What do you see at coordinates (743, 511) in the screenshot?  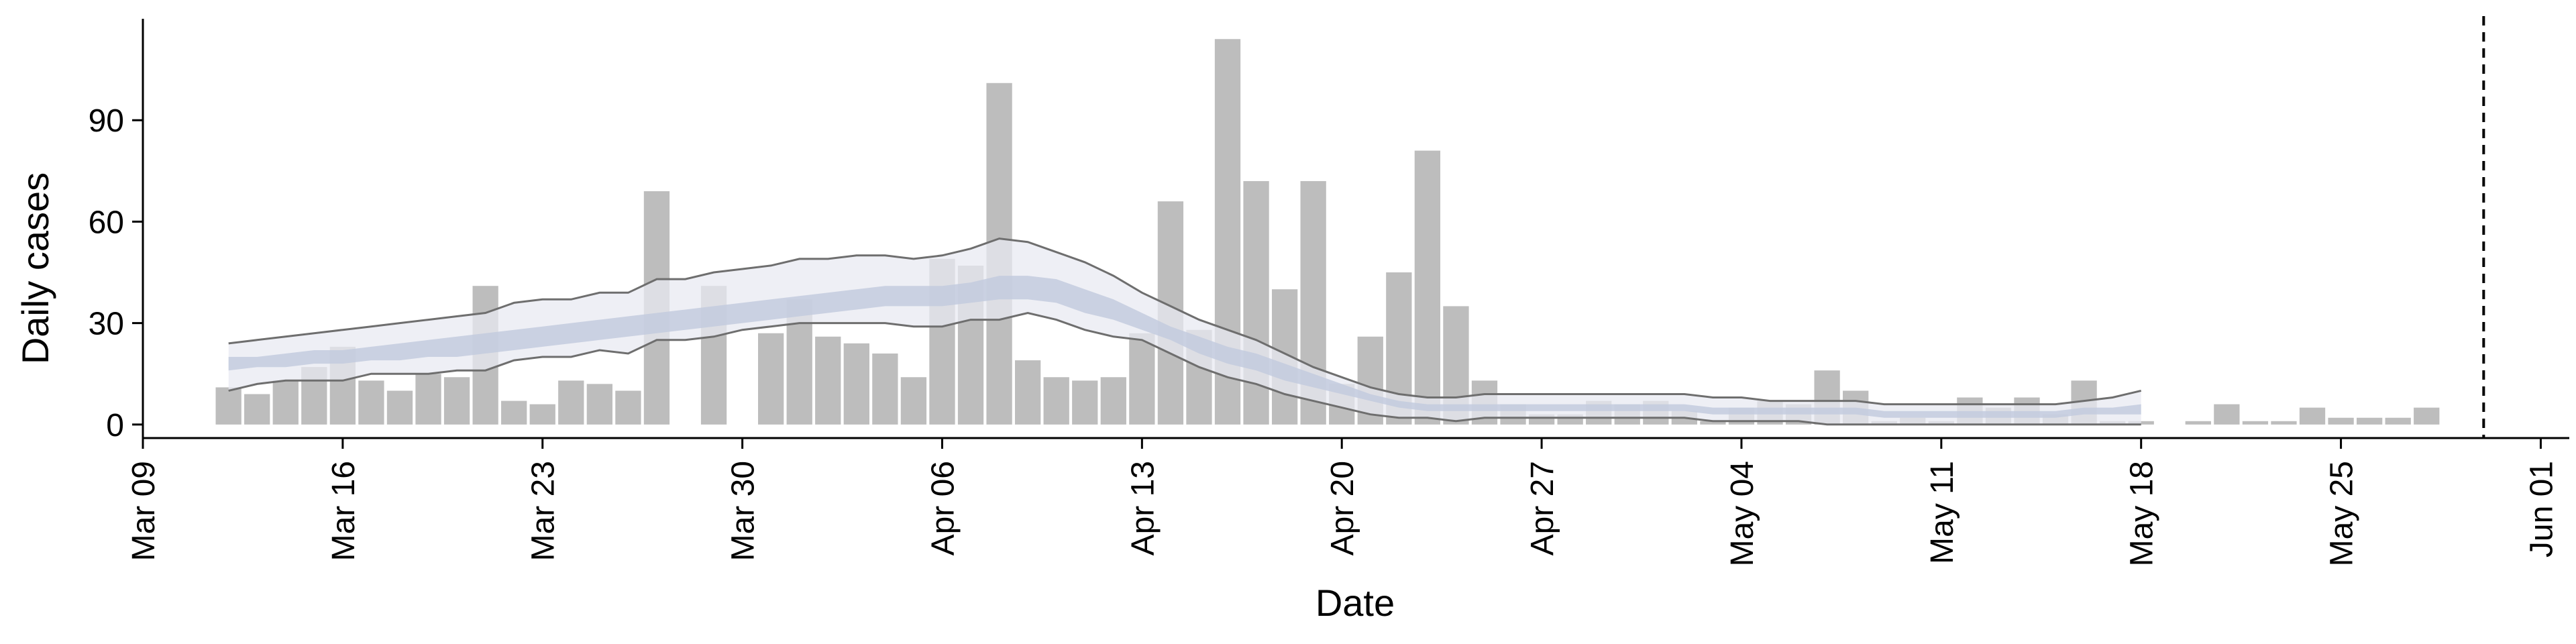 I see `x-tick-label: Mar 30` at bounding box center [743, 511].